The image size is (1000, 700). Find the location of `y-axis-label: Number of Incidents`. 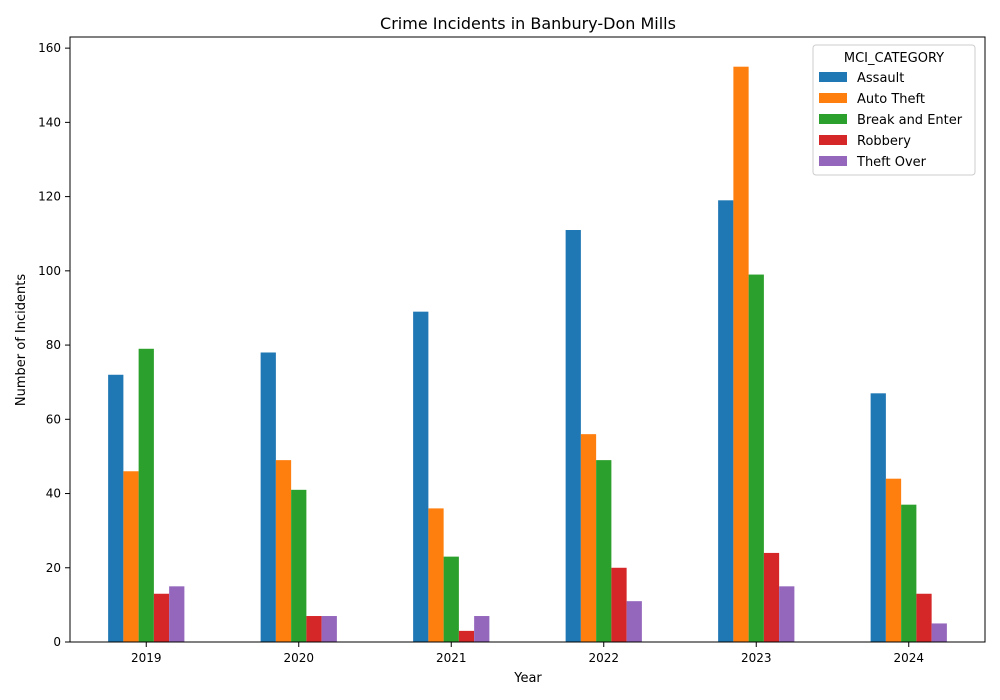

y-axis-label: Number of Incidents is located at coordinates (21, 340).